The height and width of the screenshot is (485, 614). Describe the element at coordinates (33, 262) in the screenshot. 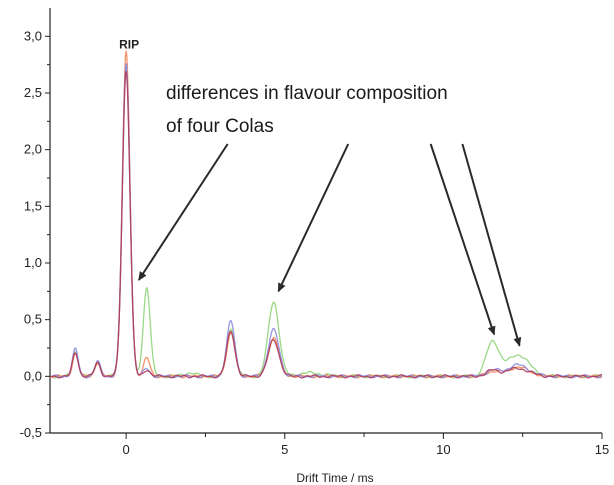

I see `y-tick-label: 1,0` at that location.